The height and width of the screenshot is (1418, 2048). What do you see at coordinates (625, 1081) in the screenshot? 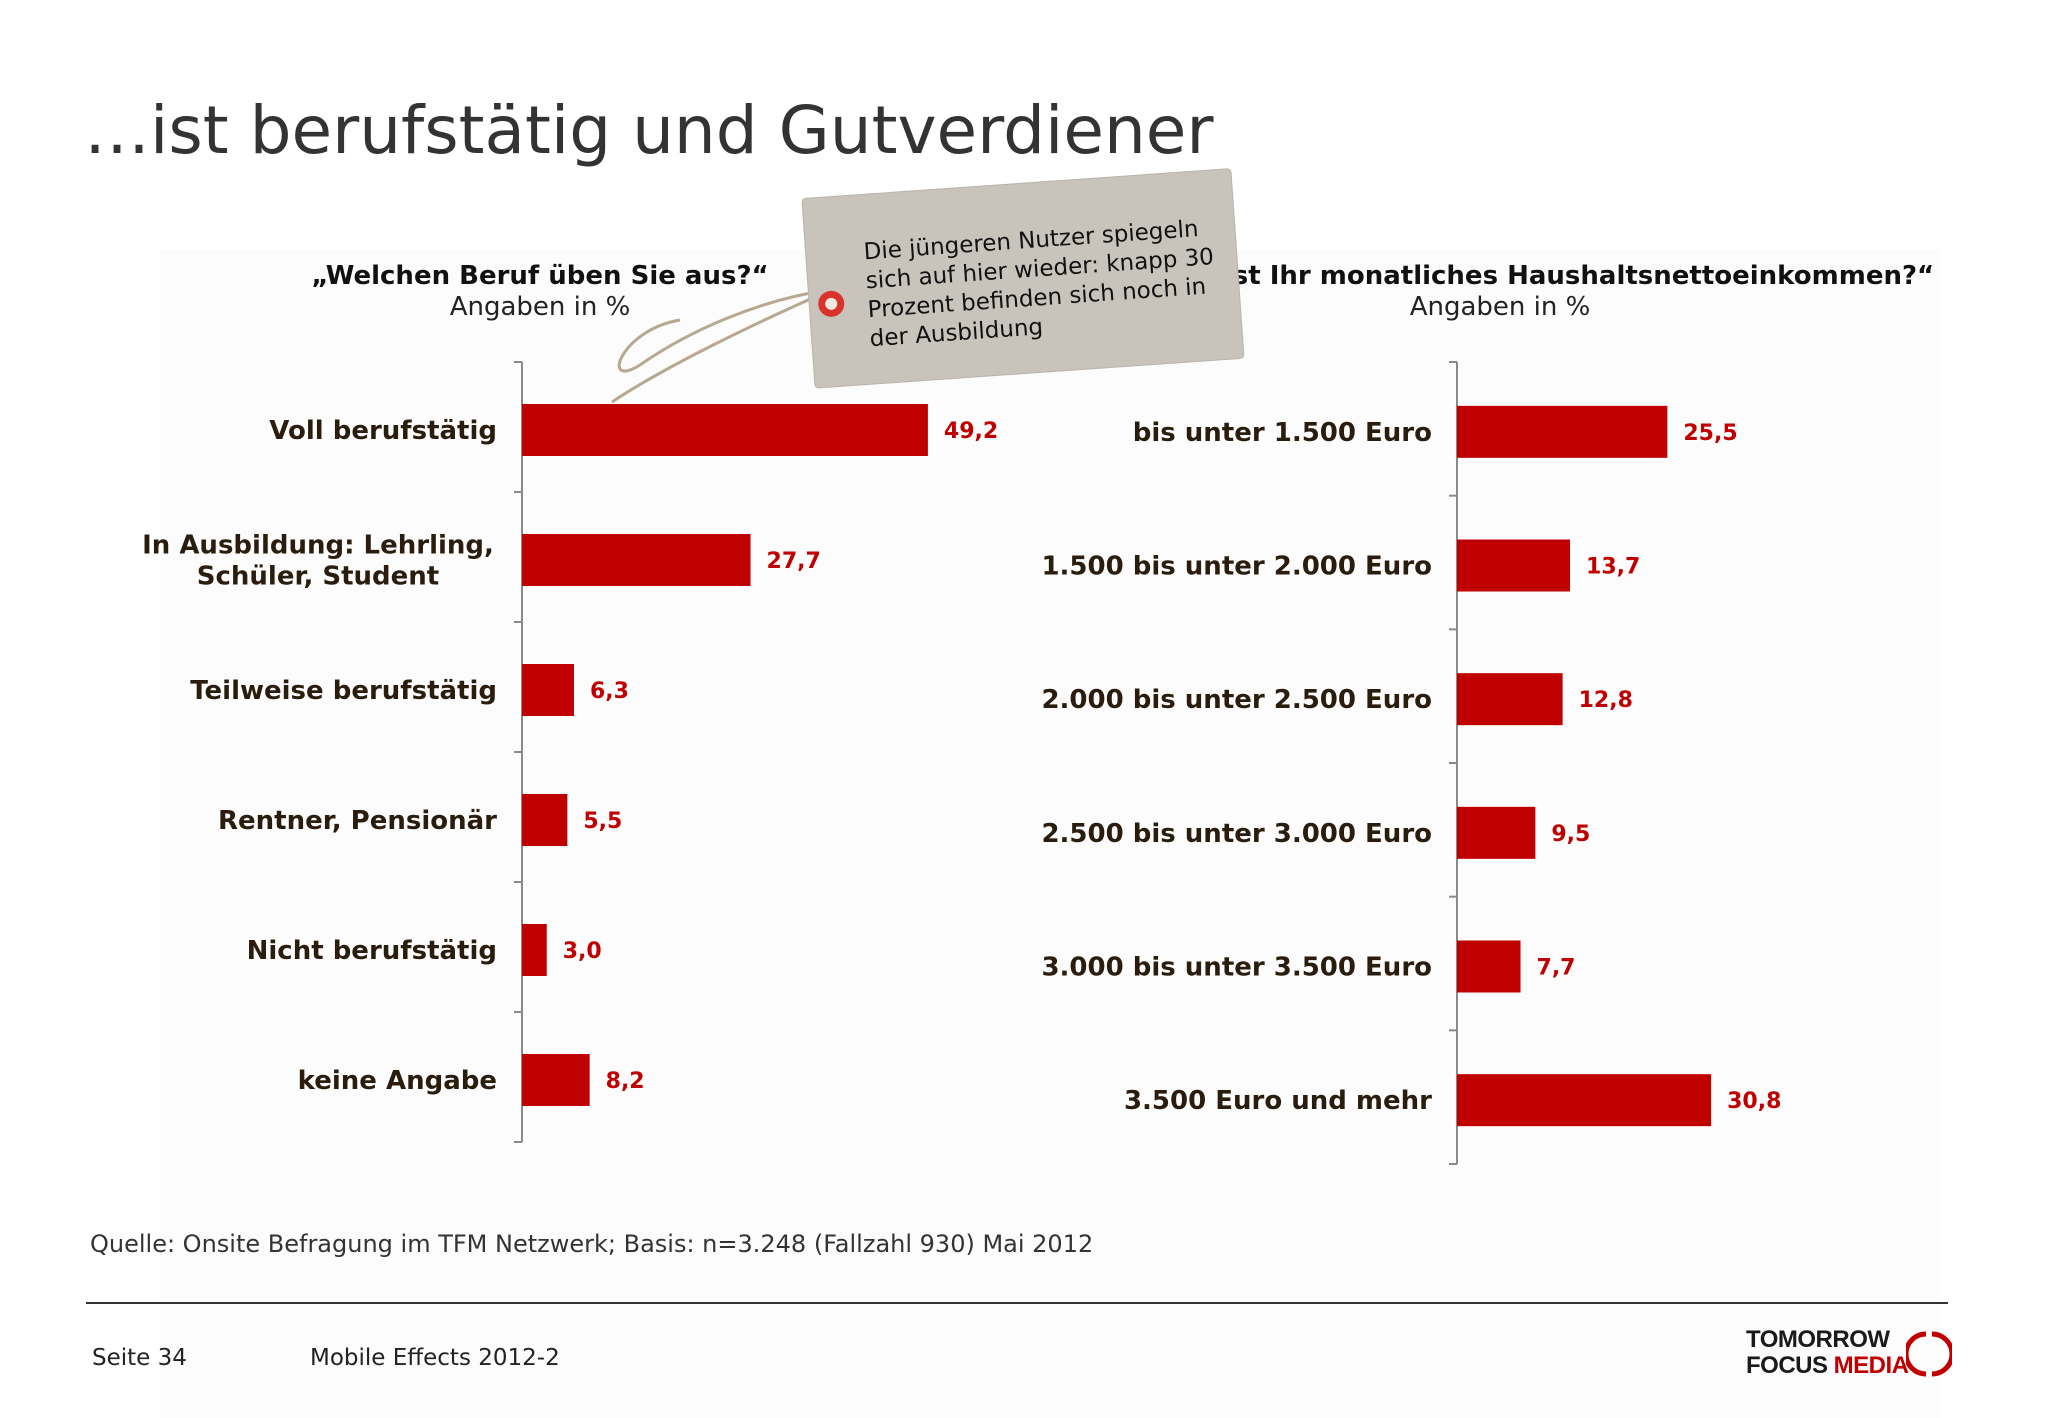
I see `chart-1-value-label: 8,2` at bounding box center [625, 1081].